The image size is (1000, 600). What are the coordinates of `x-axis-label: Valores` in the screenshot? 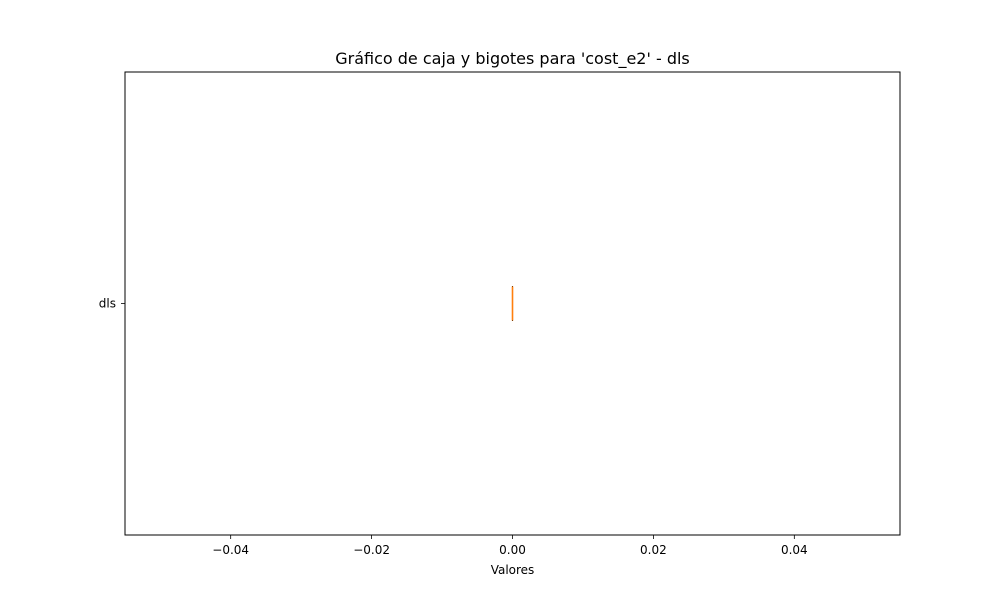 It's located at (513, 570).